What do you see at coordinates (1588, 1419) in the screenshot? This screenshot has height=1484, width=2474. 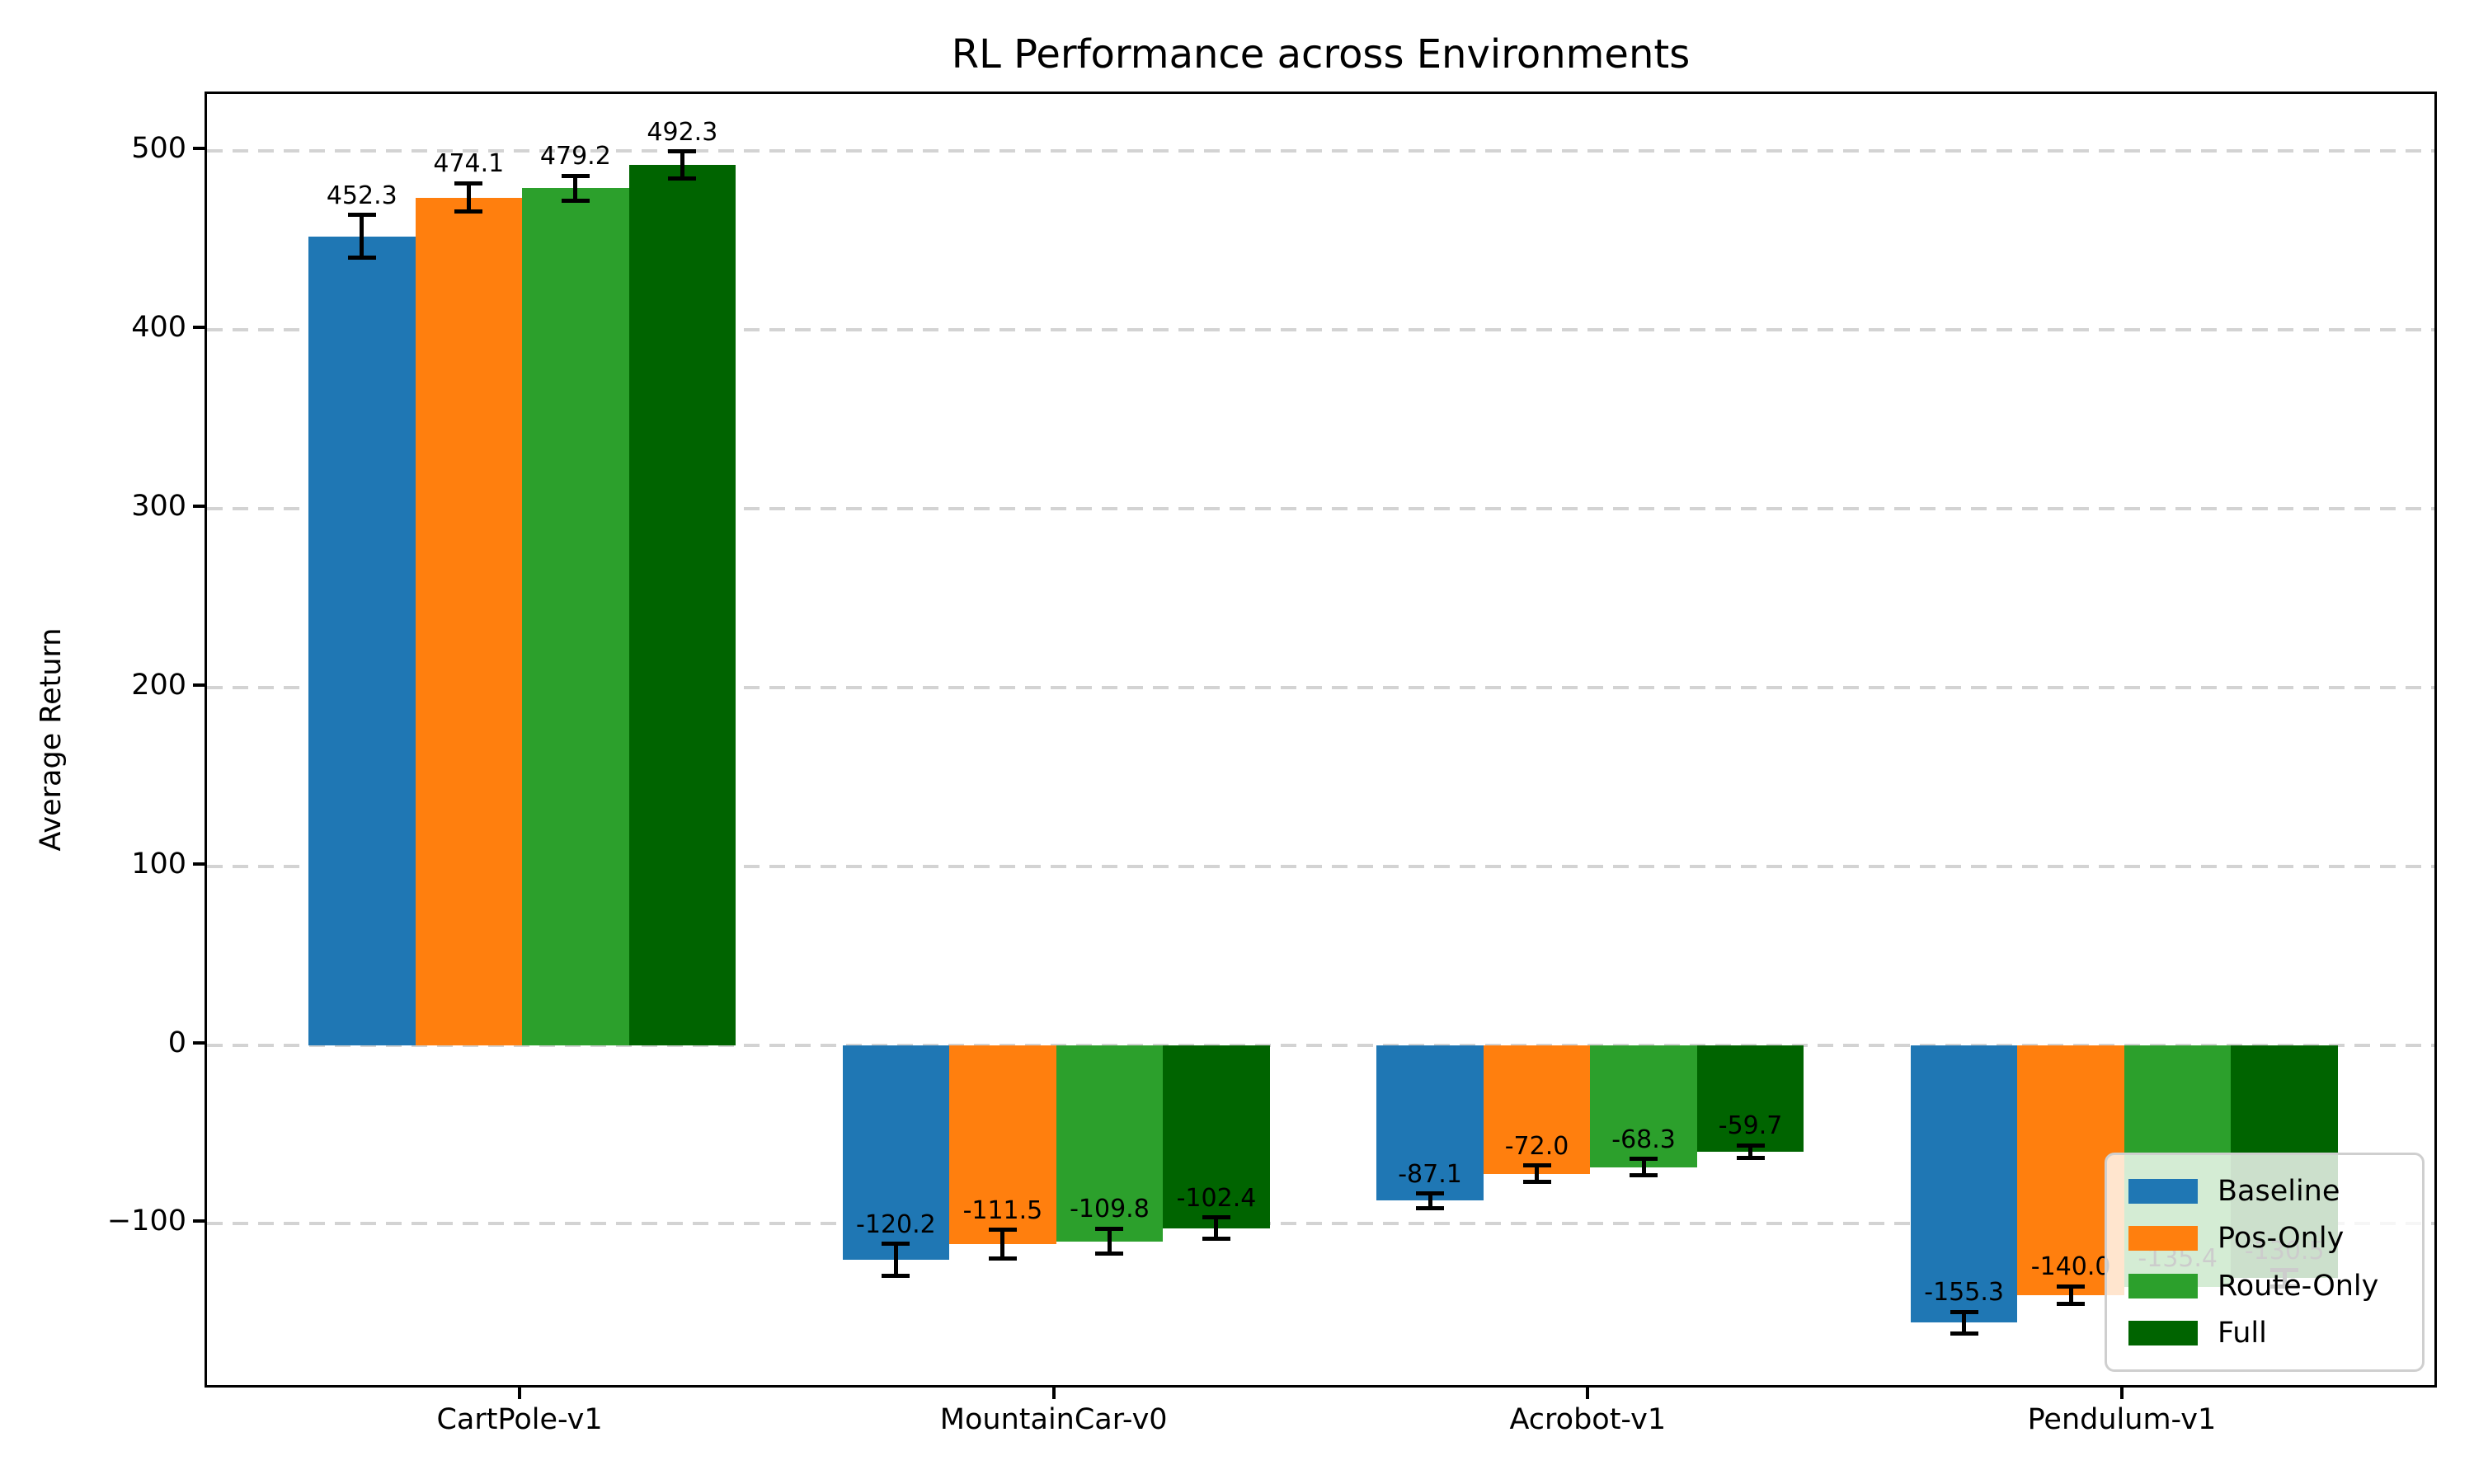 I see `x-tick-label: Acrobot-v1` at bounding box center [1588, 1419].